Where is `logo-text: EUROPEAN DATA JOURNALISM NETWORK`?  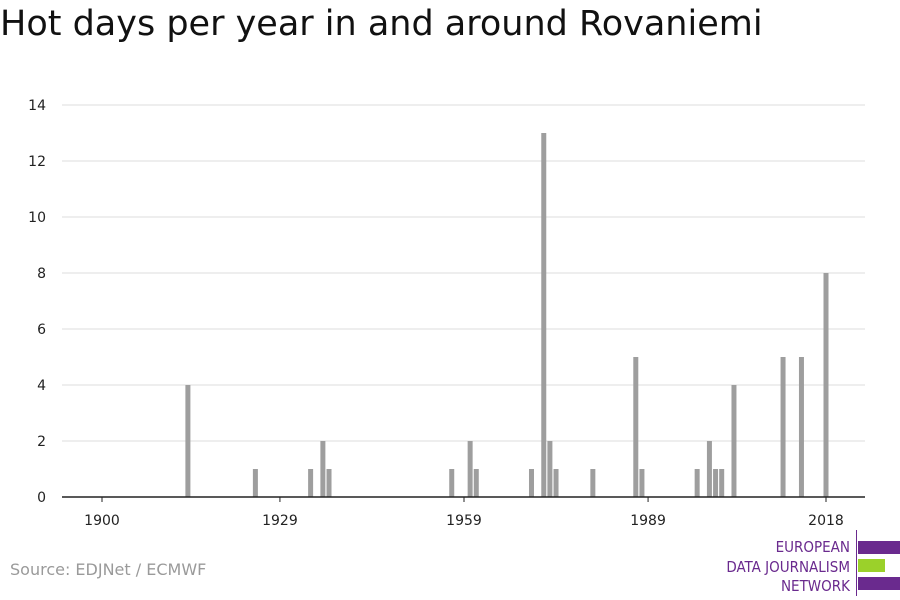 logo-text: EUROPEAN DATA JOURNALISM NETWORK is located at coordinates (788, 567).